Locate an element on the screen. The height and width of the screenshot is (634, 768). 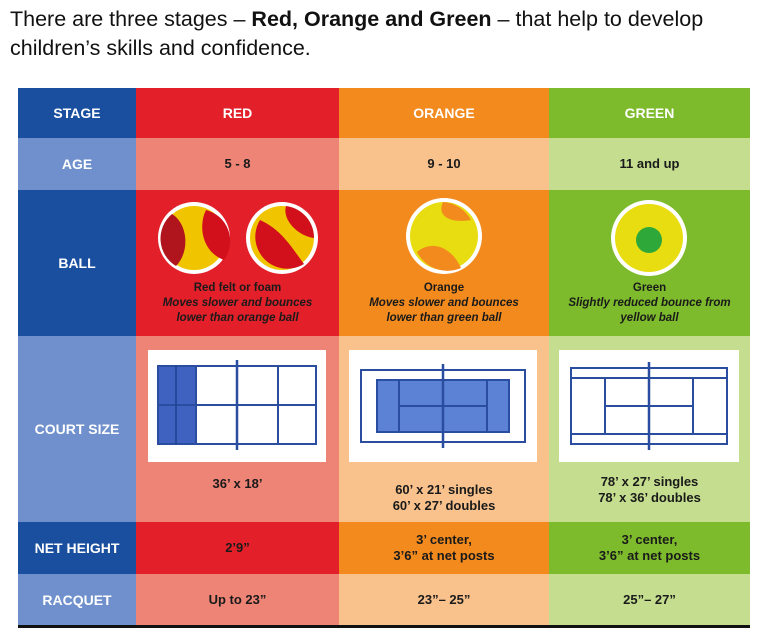
age-label: AGE is located at coordinates (77, 164).